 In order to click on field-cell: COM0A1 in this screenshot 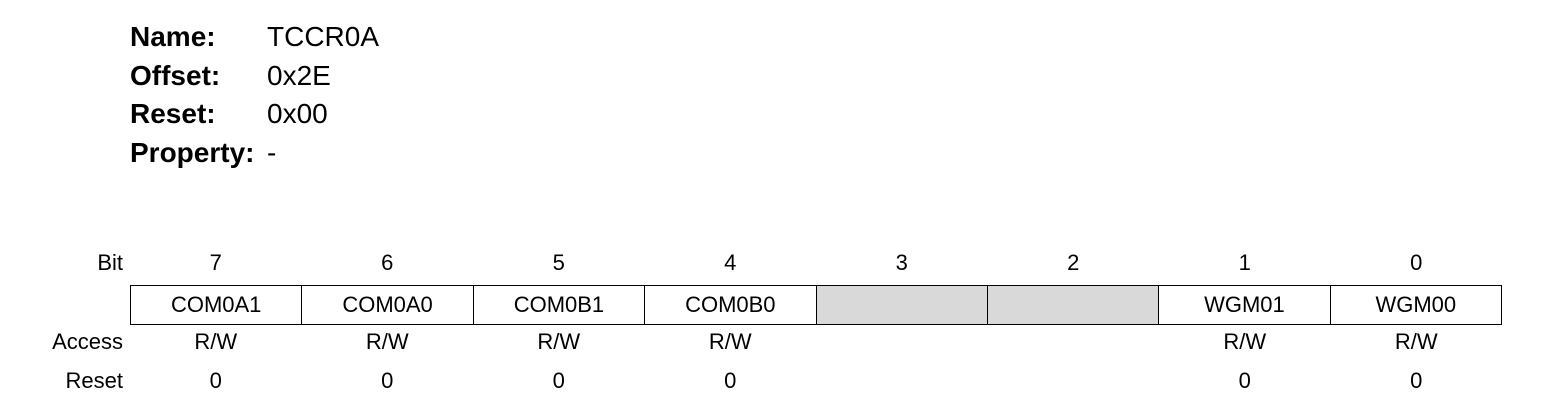, I will do `click(216, 305)`.